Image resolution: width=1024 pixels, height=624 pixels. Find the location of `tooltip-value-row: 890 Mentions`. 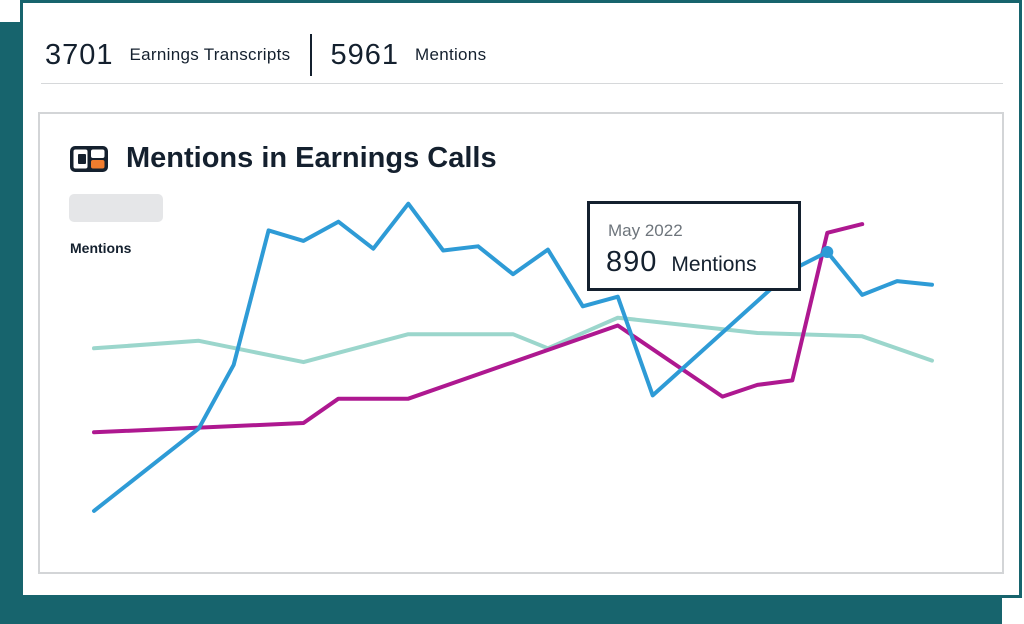

tooltip-value-row: 890 Mentions is located at coordinates (681, 262).